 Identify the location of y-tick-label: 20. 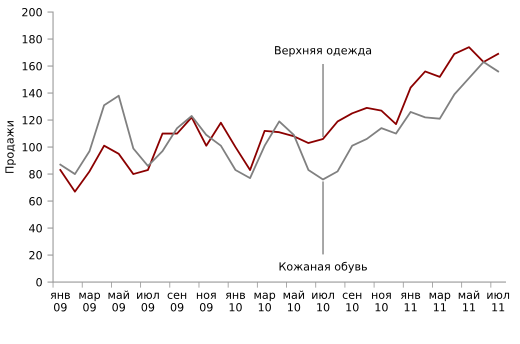
(35, 255).